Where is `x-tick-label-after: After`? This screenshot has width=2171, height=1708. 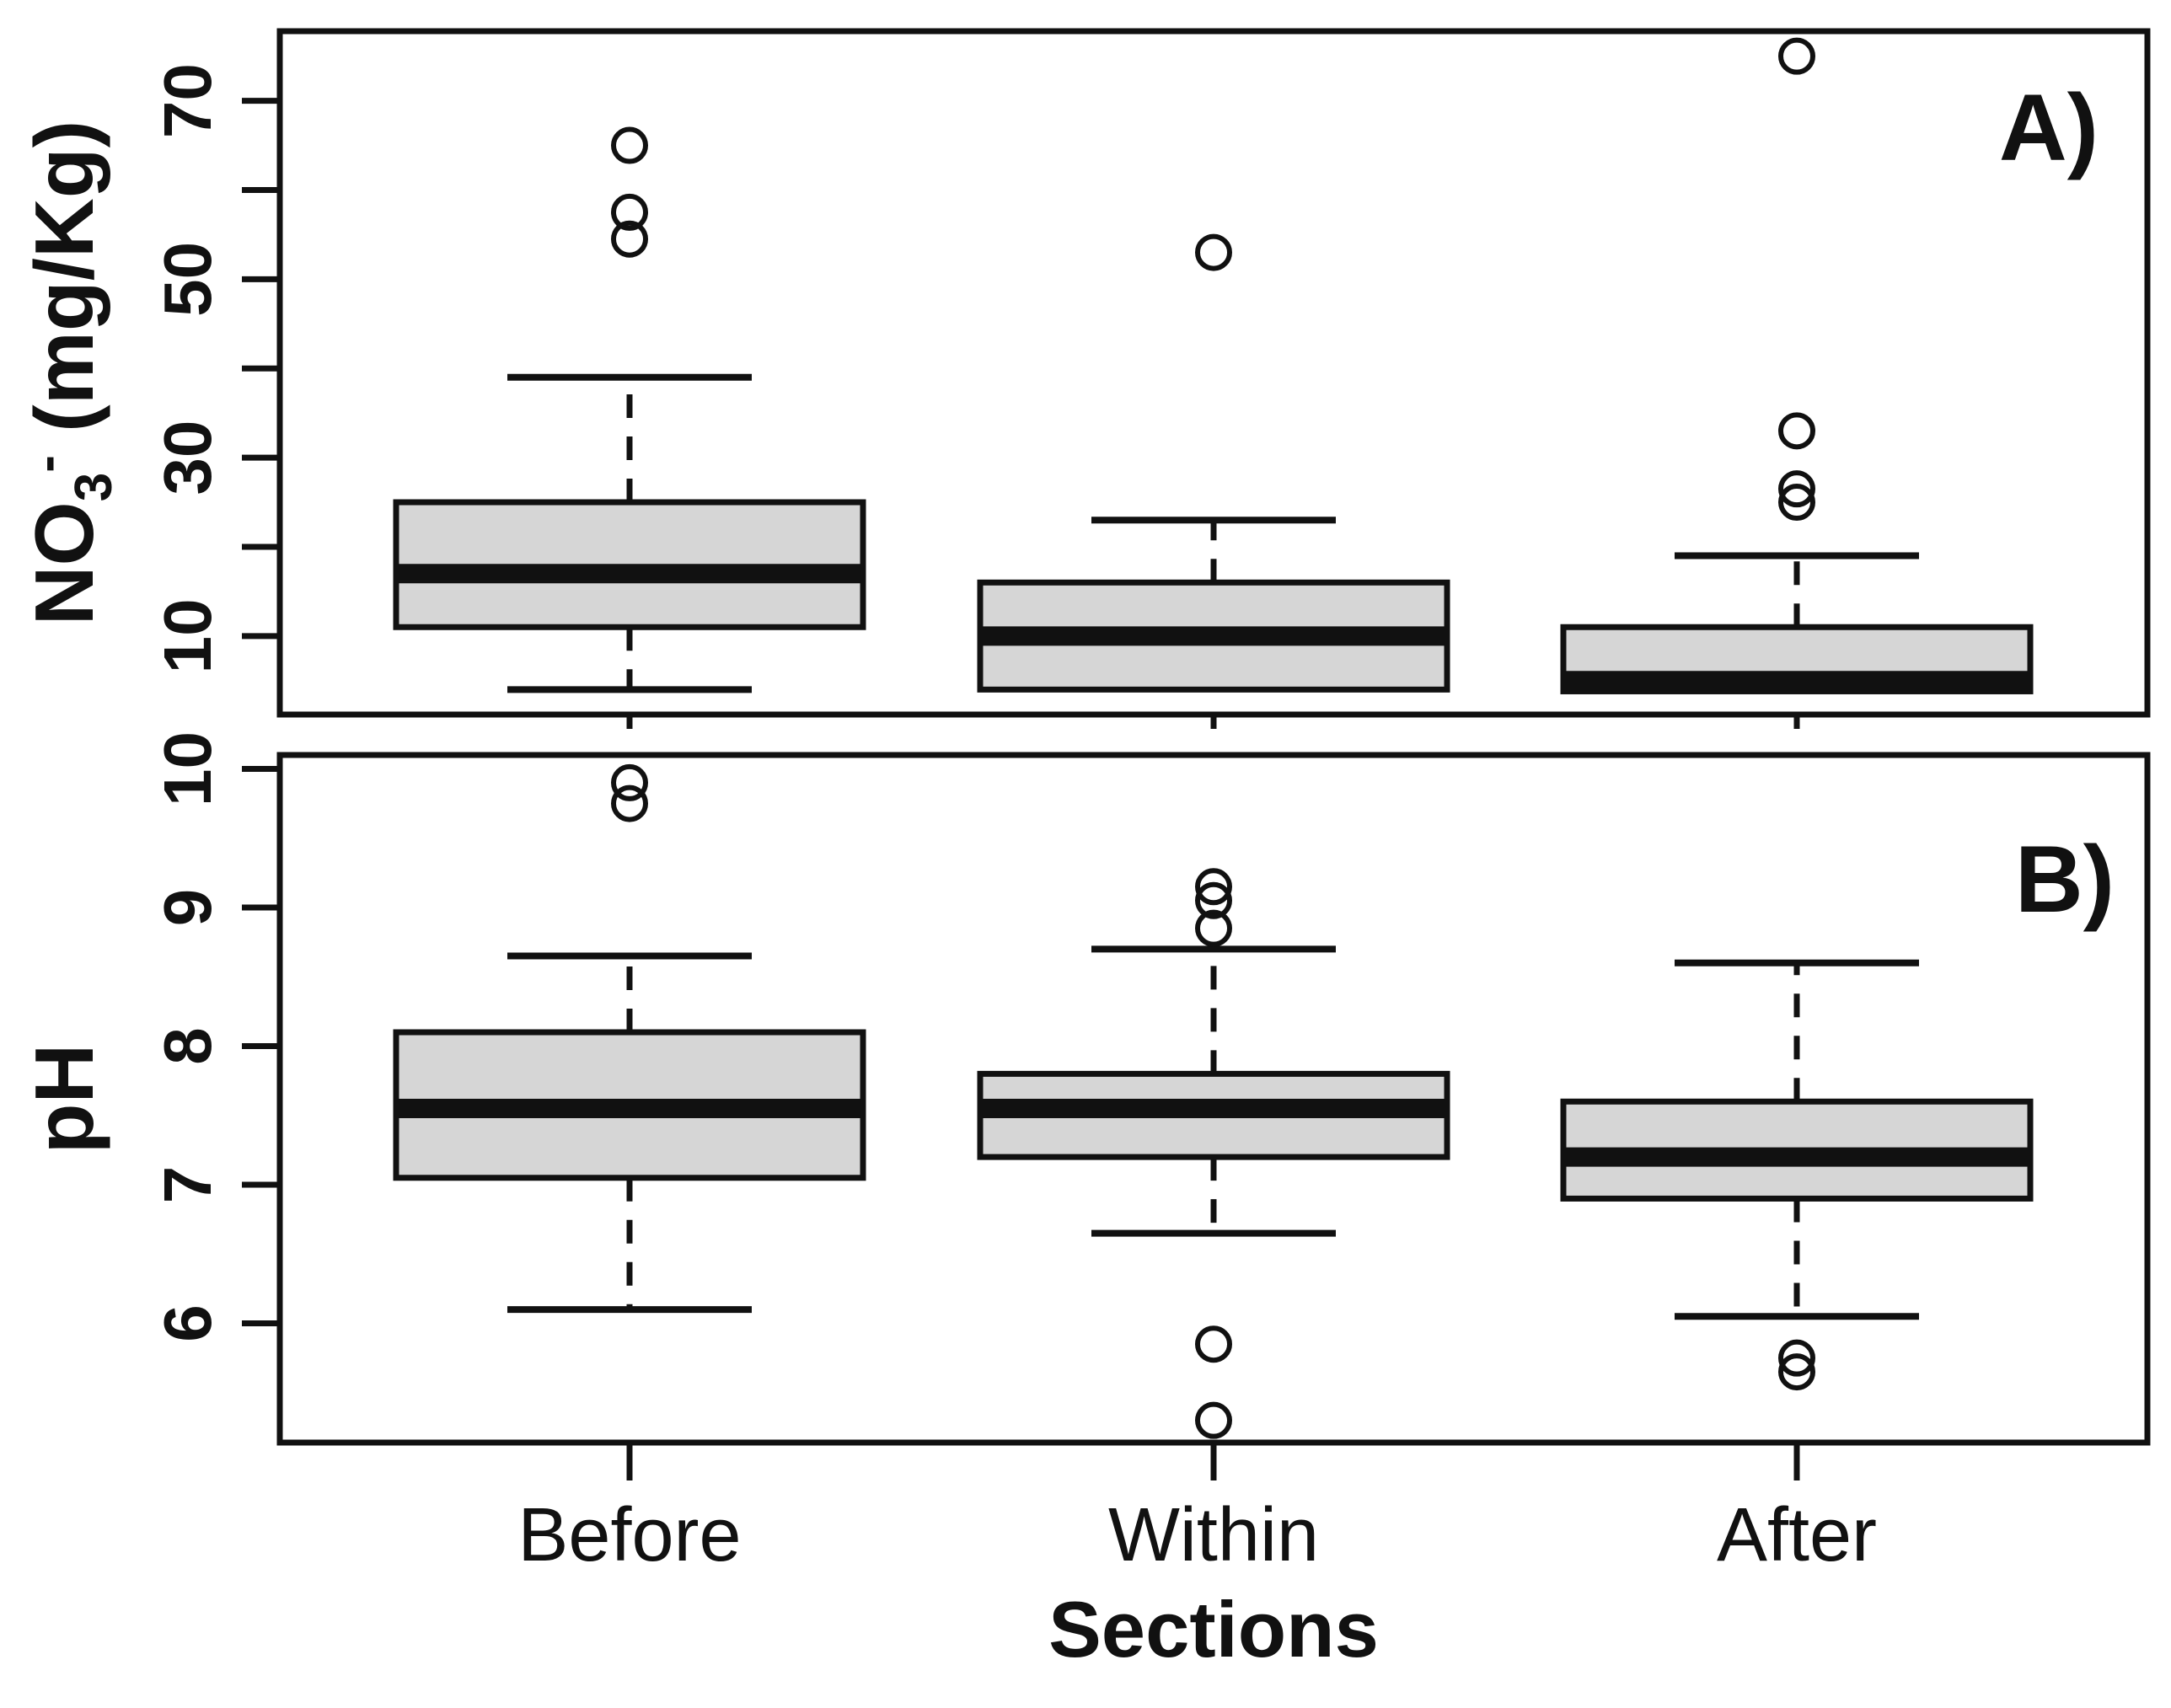
x-tick-label-after: After is located at coordinates (1797, 1535).